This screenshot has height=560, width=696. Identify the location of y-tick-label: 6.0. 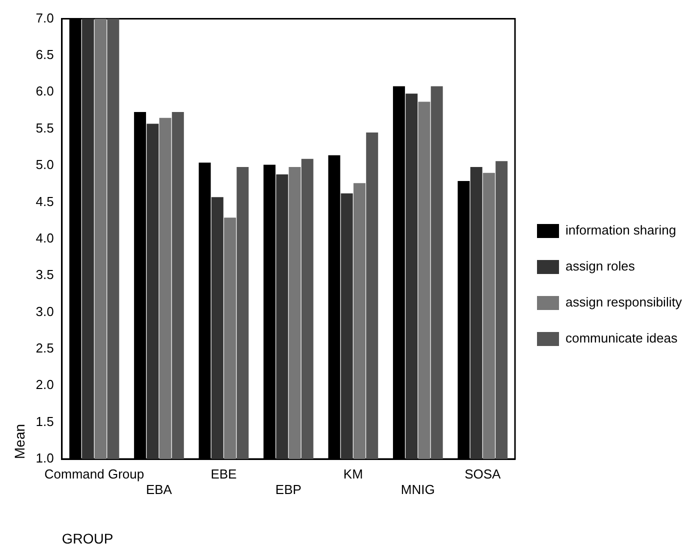
(45, 91).